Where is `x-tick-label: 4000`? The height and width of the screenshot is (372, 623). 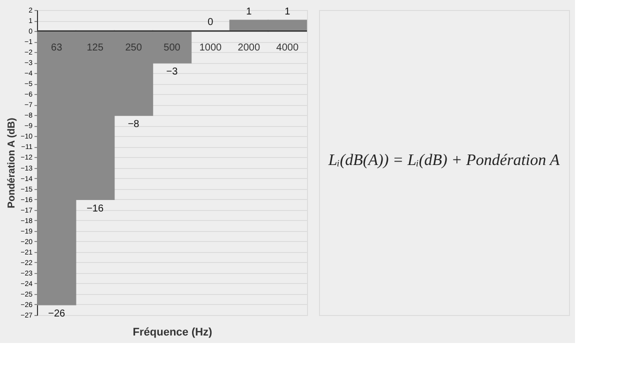 x-tick-label: 4000 is located at coordinates (287, 48).